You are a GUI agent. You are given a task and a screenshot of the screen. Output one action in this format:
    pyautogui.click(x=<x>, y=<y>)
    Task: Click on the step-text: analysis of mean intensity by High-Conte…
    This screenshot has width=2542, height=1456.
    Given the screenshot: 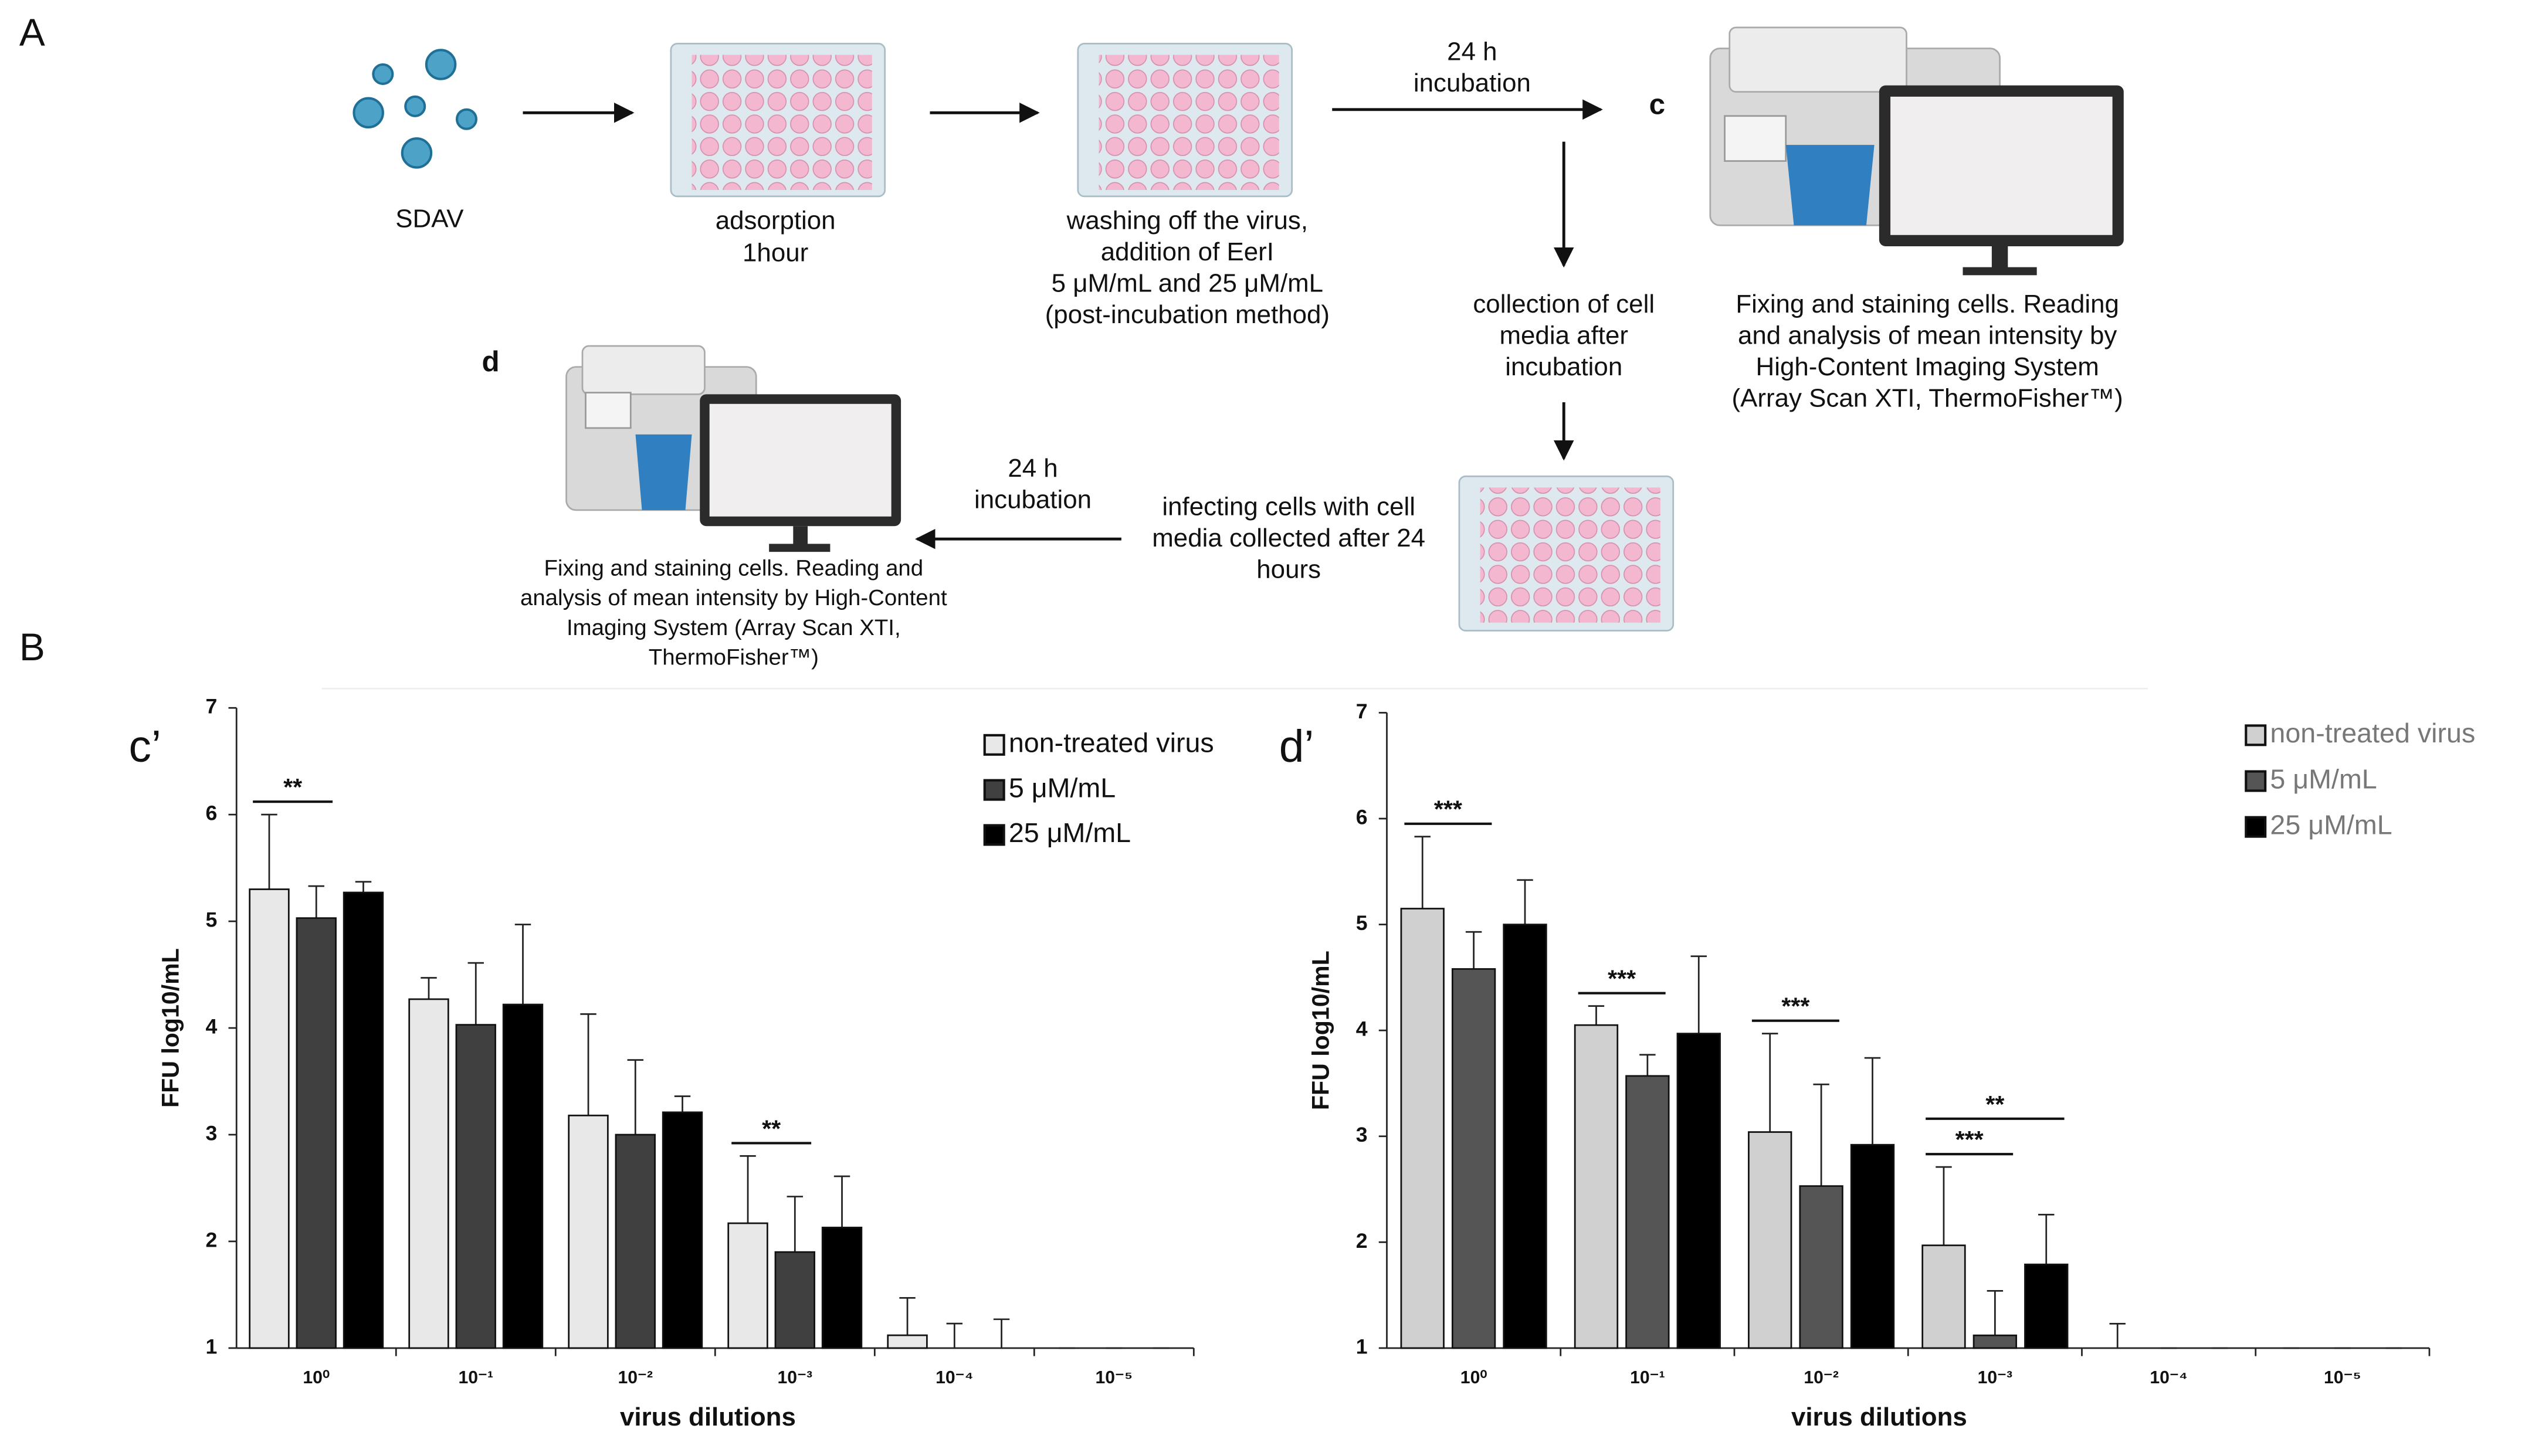 What is the action you would take?
    pyautogui.click(x=734, y=597)
    